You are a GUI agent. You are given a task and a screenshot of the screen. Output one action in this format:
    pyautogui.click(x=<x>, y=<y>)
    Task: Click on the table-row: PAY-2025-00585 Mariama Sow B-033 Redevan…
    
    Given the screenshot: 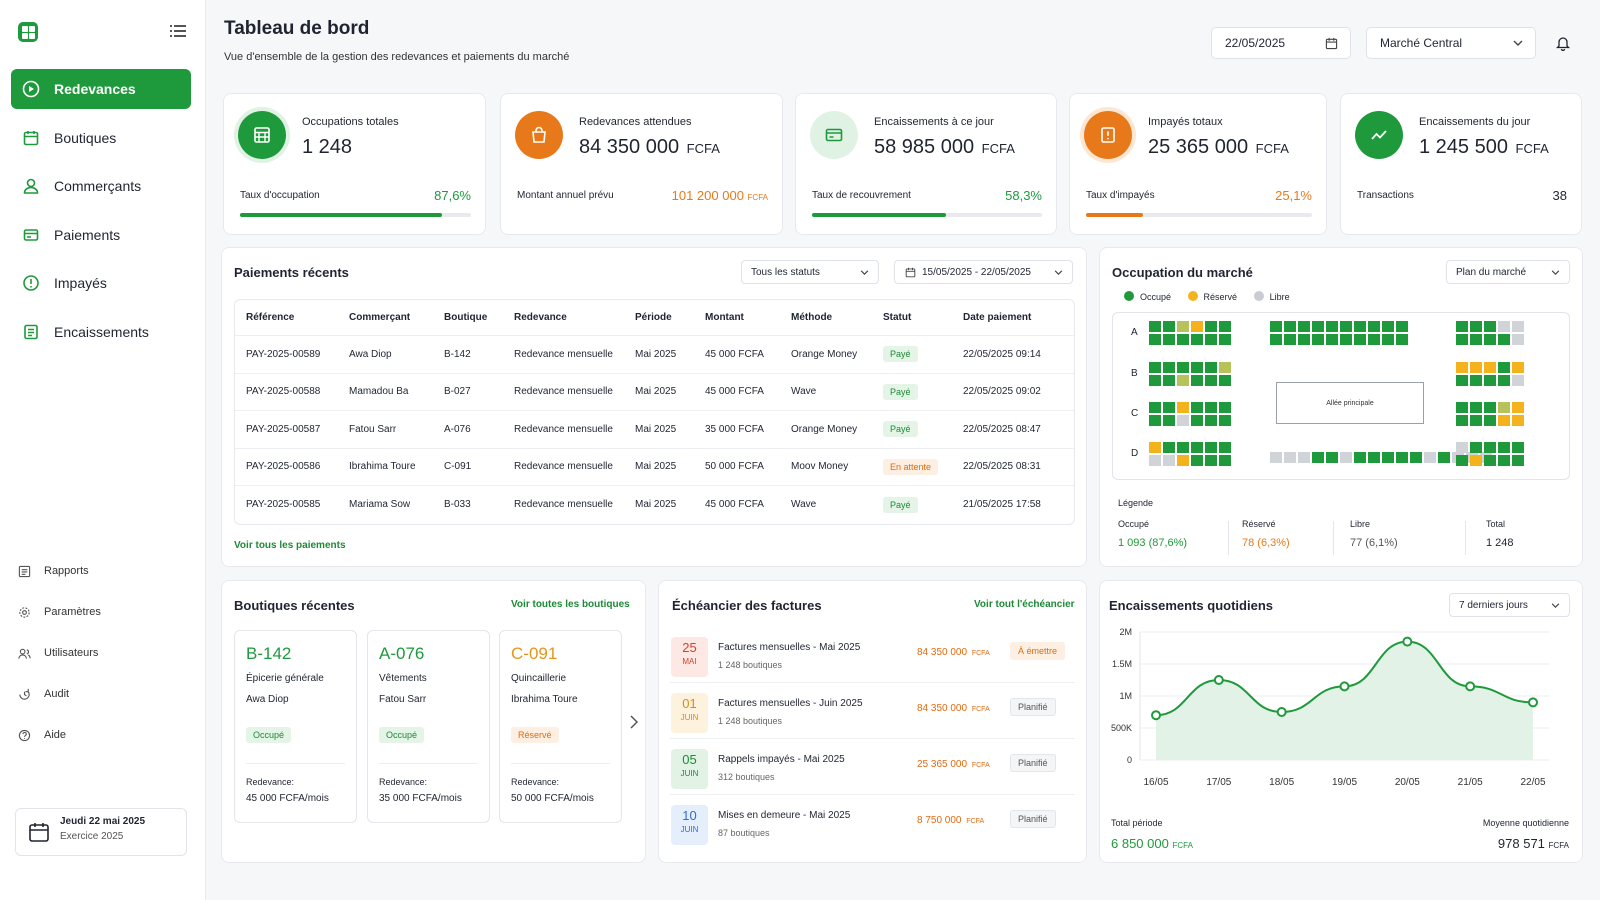 What is the action you would take?
    pyautogui.click(x=654, y=505)
    